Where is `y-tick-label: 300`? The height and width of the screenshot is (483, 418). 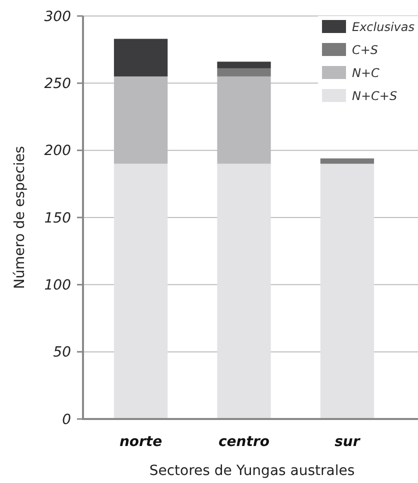
y-tick-label: 300 is located at coordinates (58, 16).